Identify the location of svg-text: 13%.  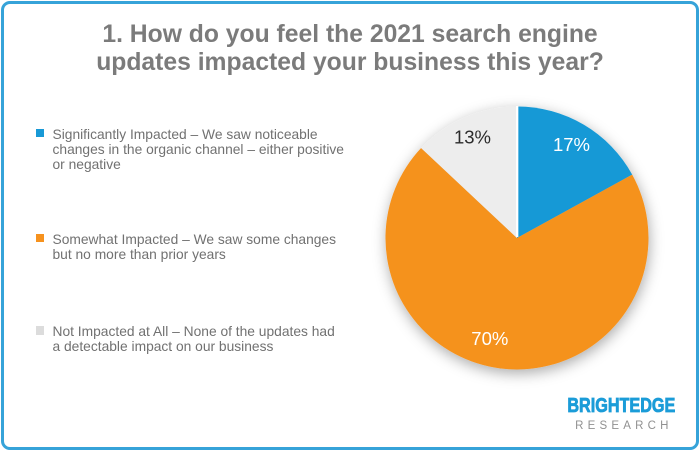
(472, 137).